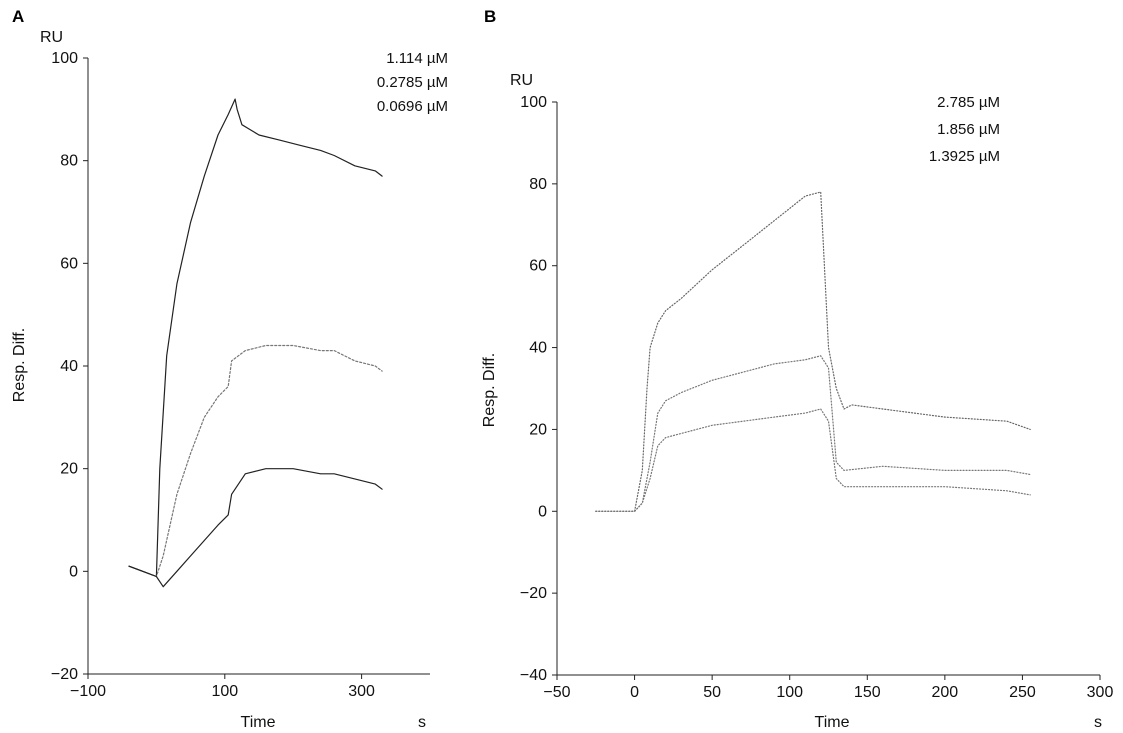  What do you see at coordinates (832, 722) in the screenshot?
I see `panel-b-x-label: Time` at bounding box center [832, 722].